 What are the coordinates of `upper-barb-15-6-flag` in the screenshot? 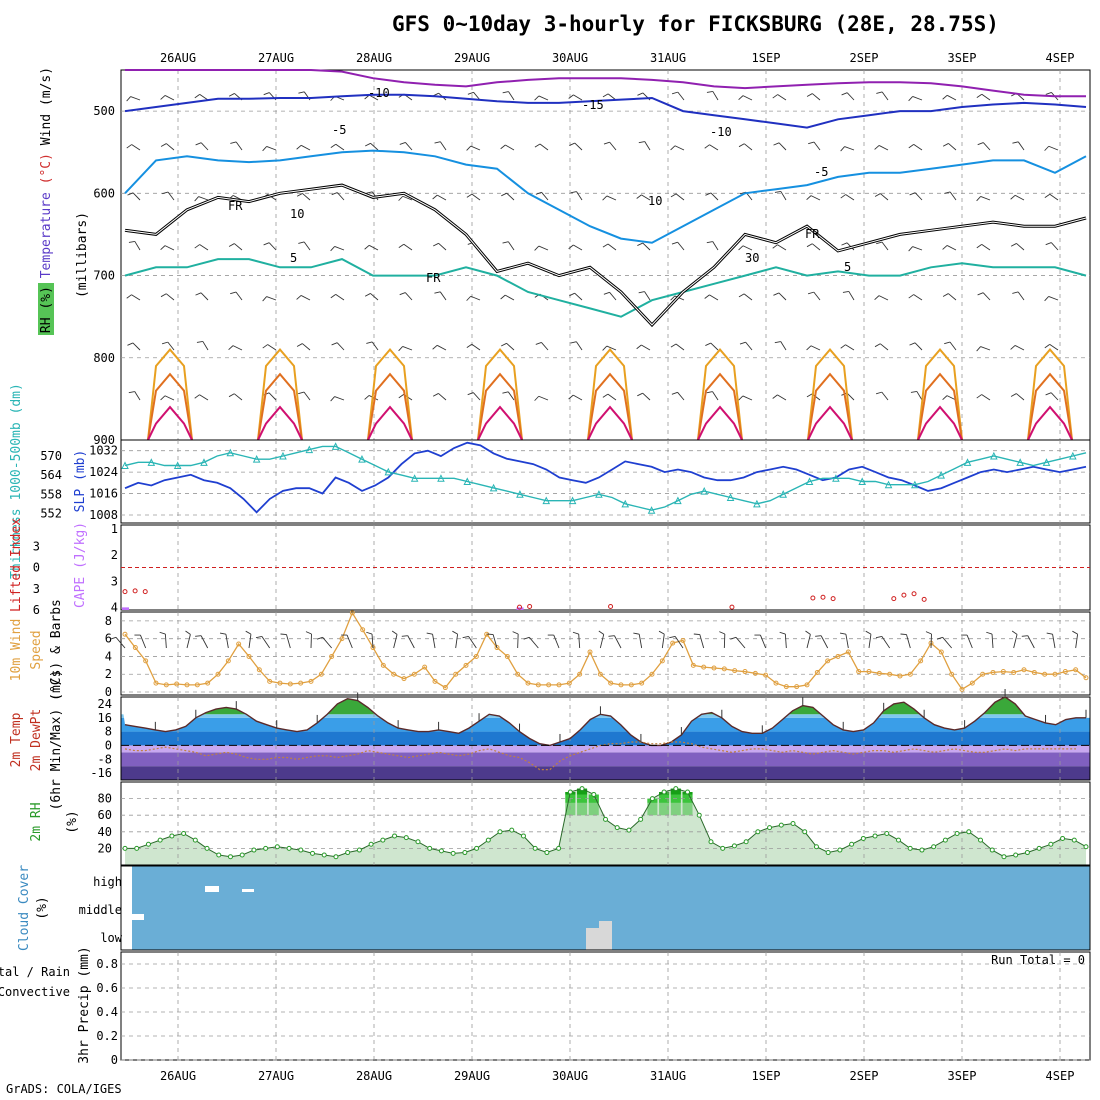 It's located at (640, 394).